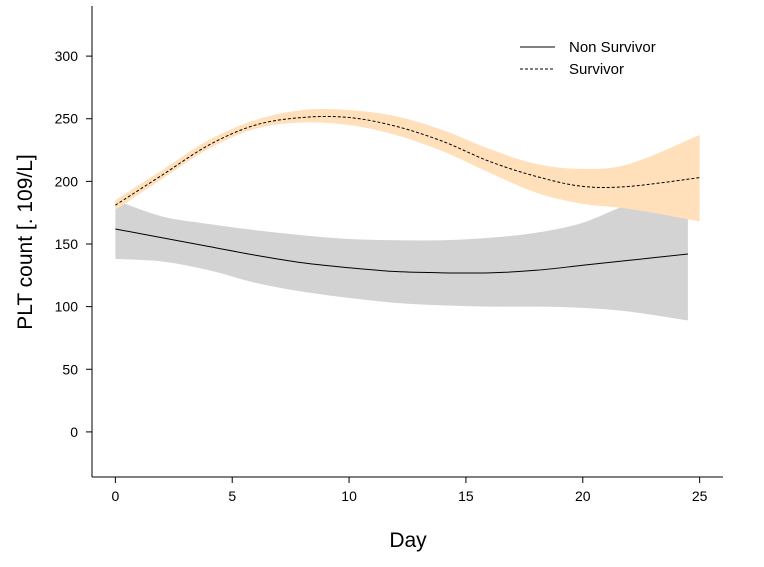 This screenshot has width=764, height=567. I want to click on y-tick-label: 150, so click(67, 244).